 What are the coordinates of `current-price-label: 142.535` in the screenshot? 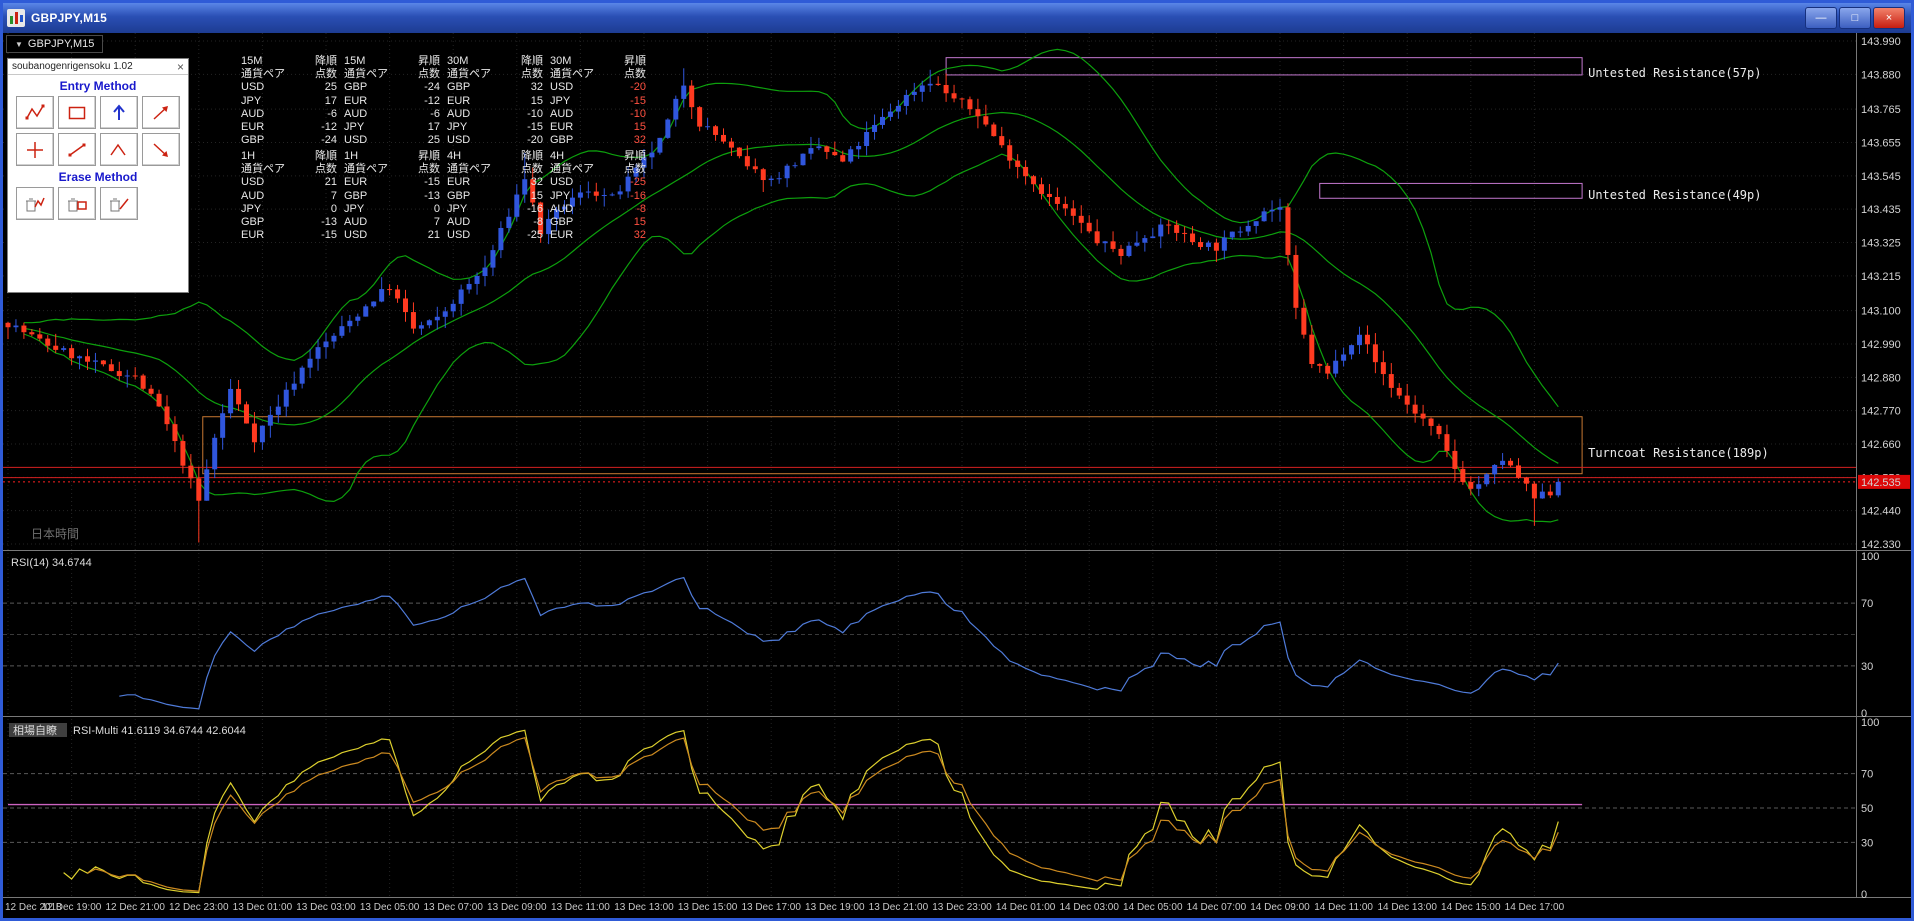 It's located at (1881, 483).